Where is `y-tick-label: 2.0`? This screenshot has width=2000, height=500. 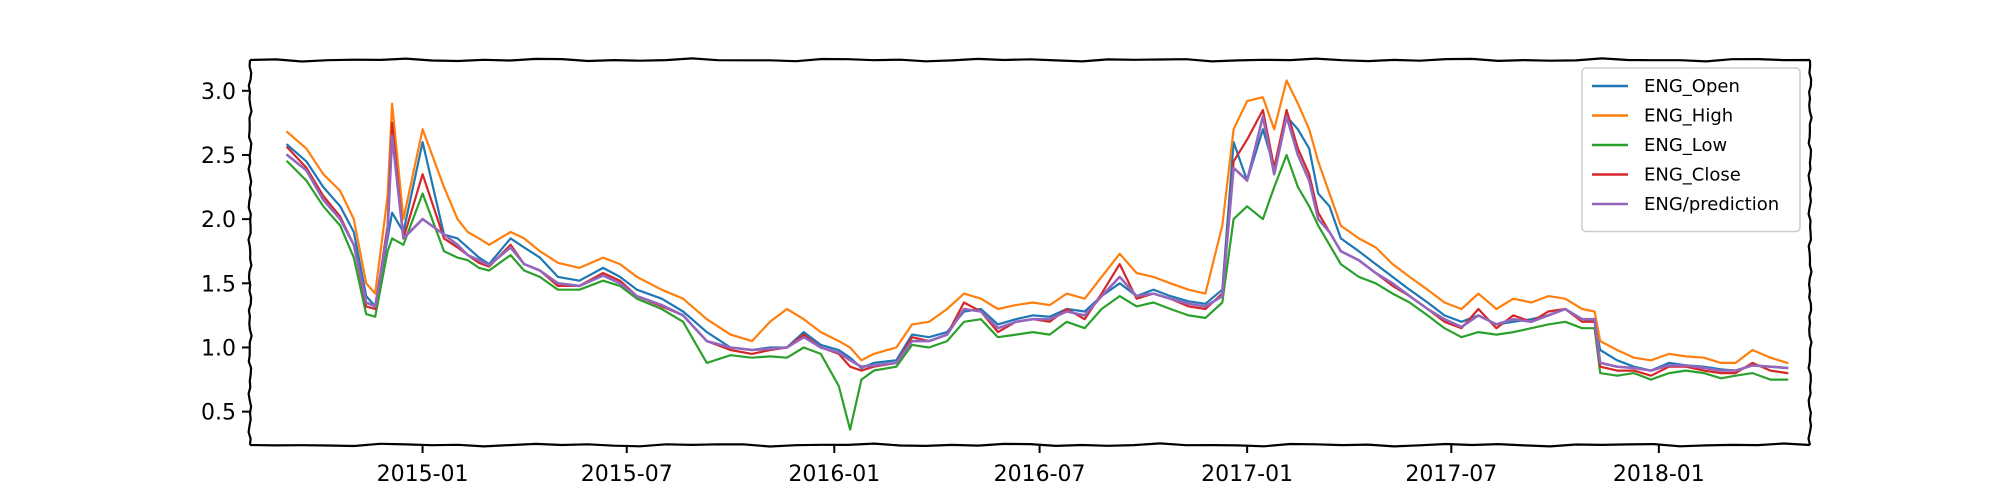
y-tick-label: 2.0 is located at coordinates (218, 220).